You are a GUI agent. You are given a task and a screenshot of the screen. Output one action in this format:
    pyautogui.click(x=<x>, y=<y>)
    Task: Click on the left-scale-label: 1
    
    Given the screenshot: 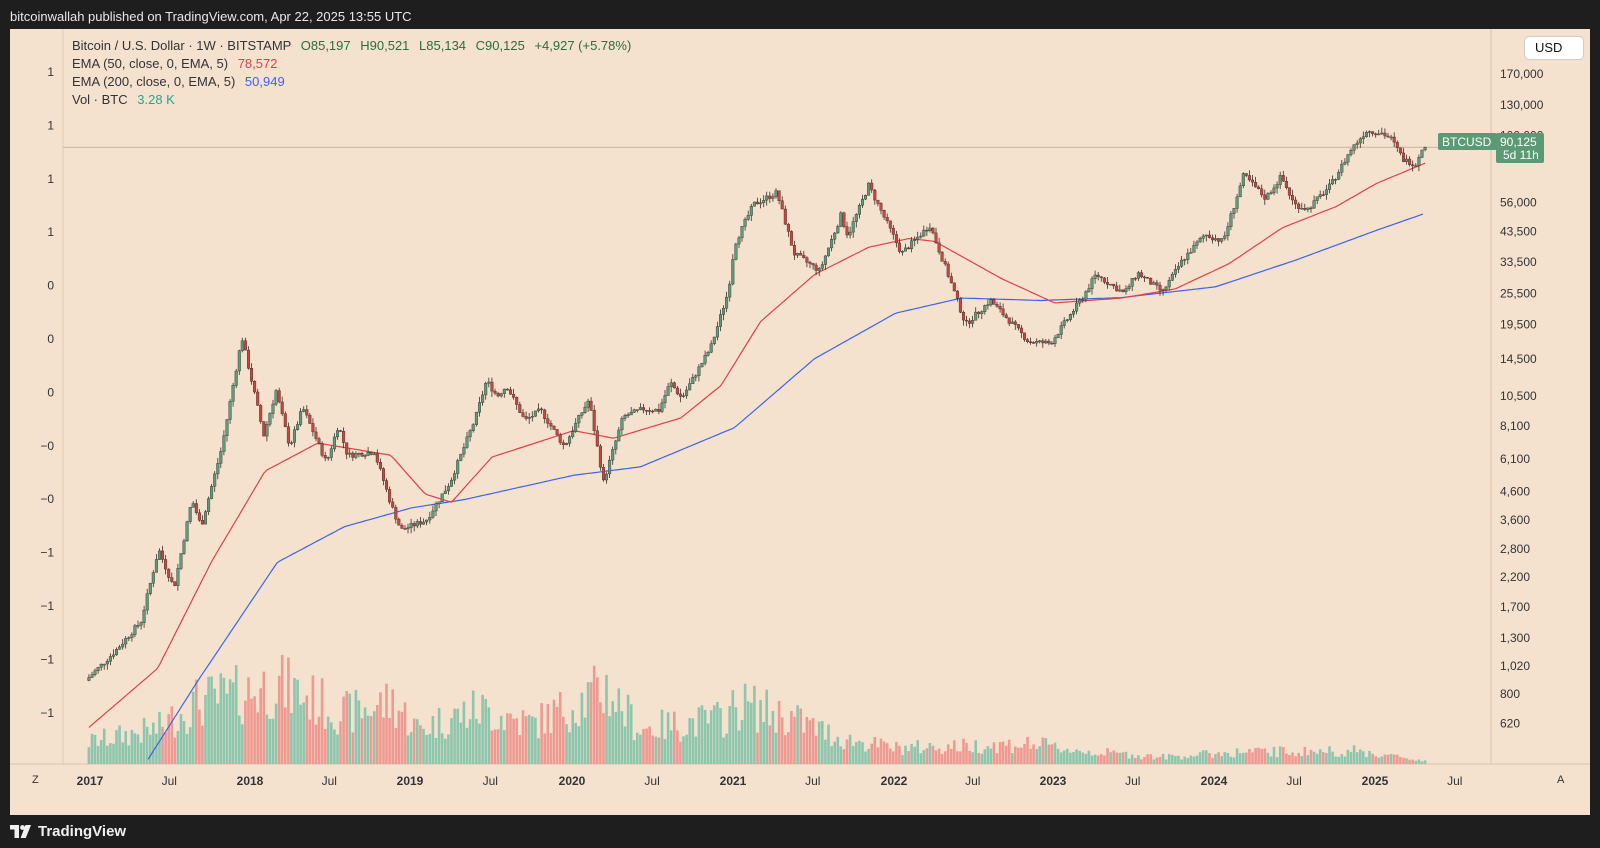 What is the action you would take?
    pyautogui.click(x=50, y=232)
    